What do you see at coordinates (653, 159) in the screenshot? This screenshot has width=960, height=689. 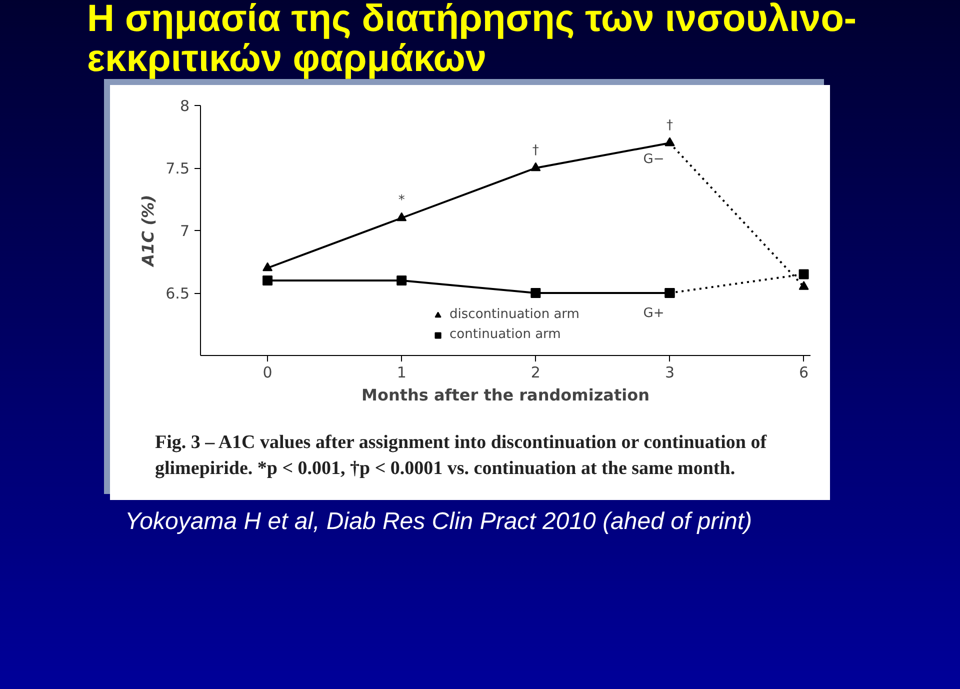 I see `annotation: G−` at bounding box center [653, 159].